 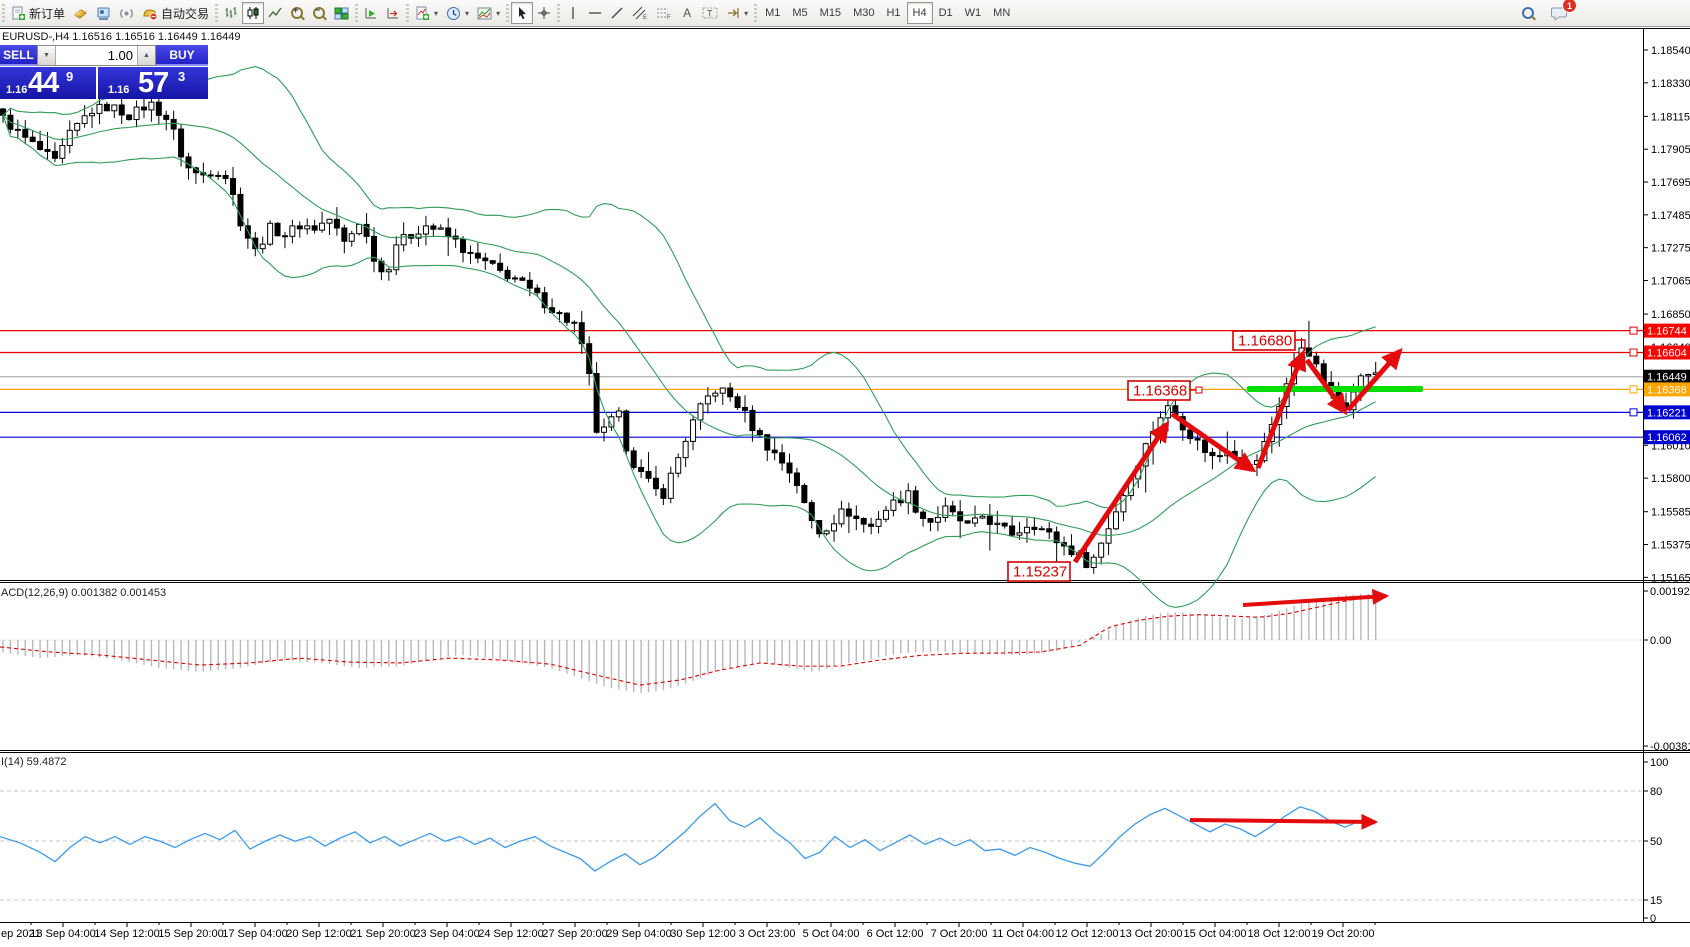 I want to click on templates-button: ▾, so click(x=488, y=13).